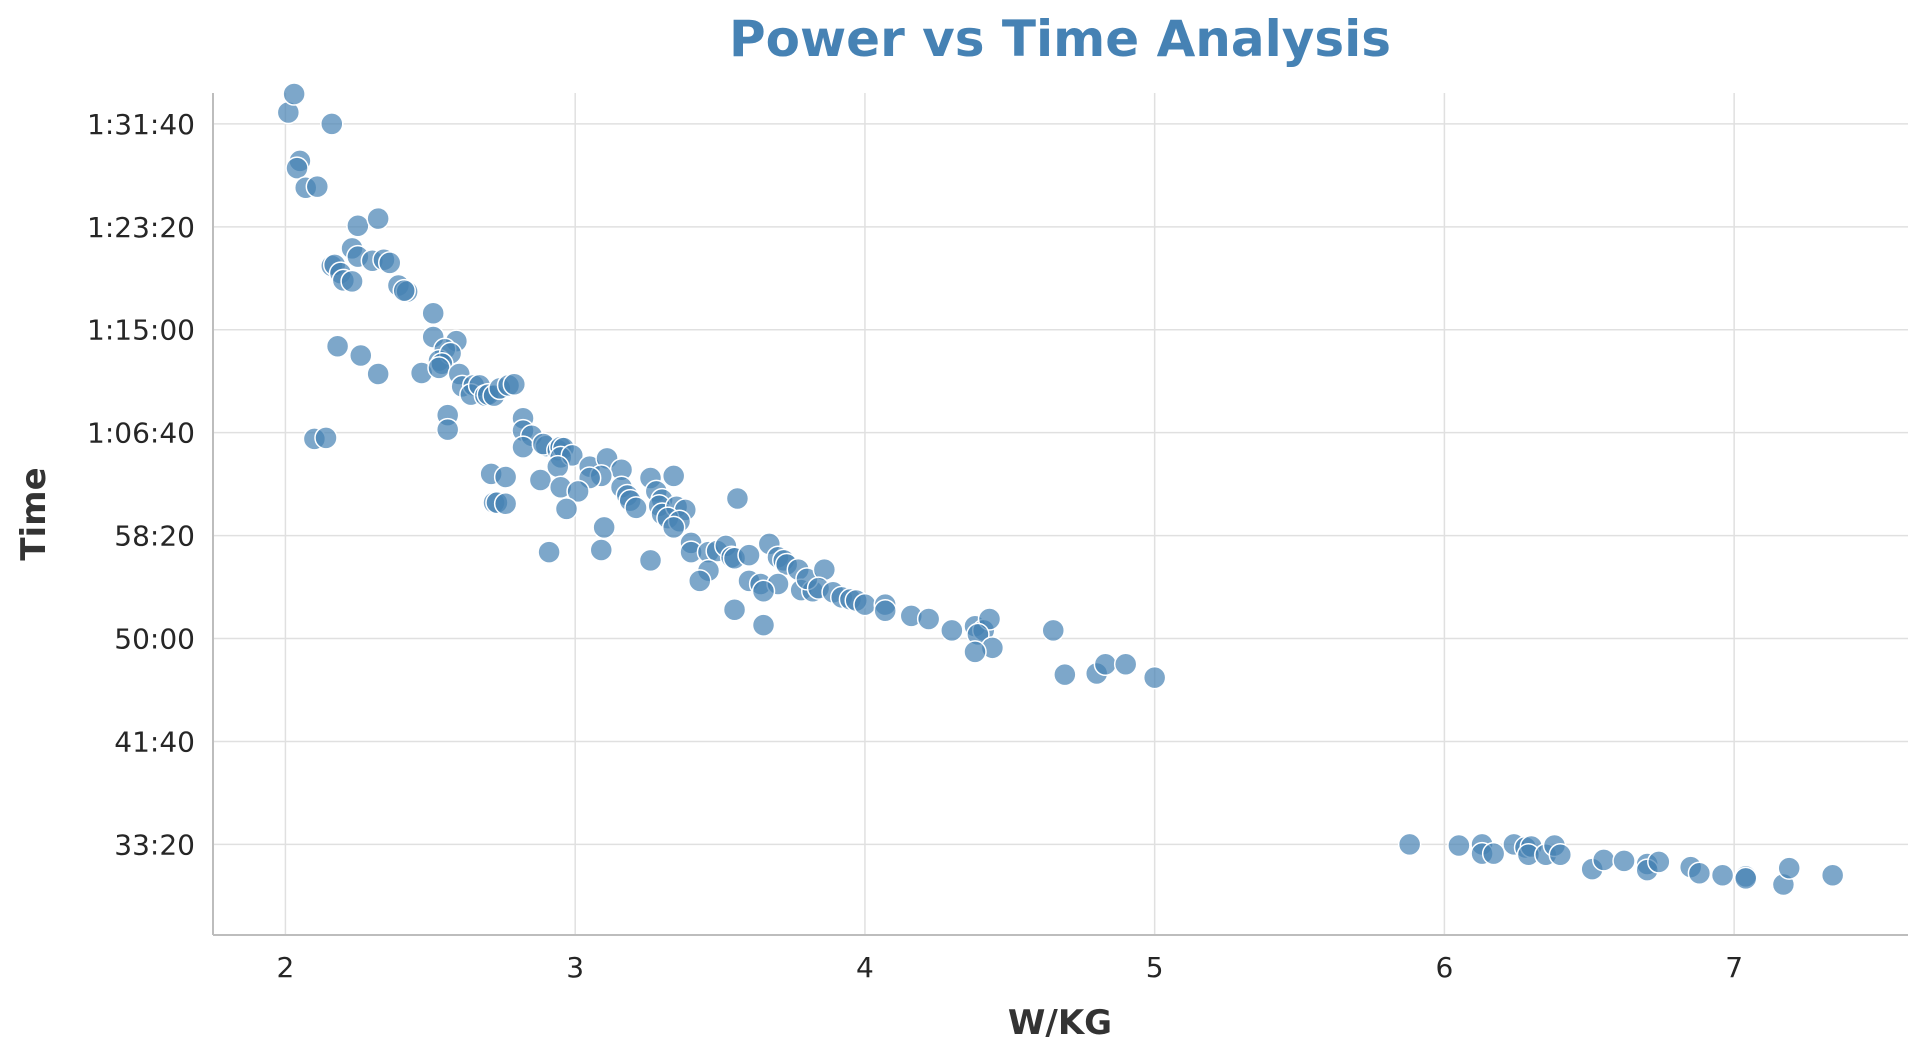  What do you see at coordinates (286, 967) in the screenshot?
I see `x-tick-label: 2` at bounding box center [286, 967].